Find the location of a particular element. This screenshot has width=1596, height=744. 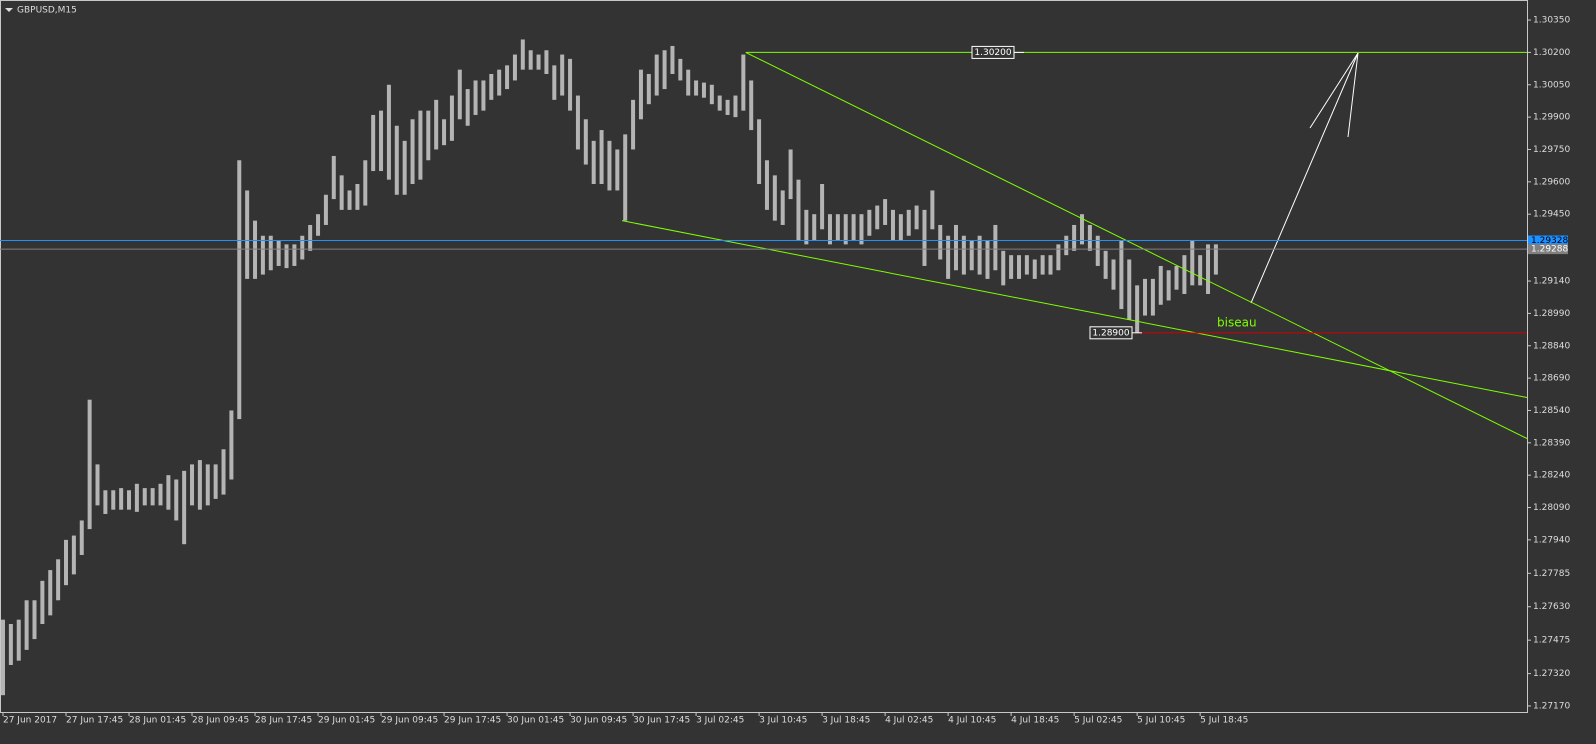

y-tick-label: 1.28240 is located at coordinates (1551, 476).